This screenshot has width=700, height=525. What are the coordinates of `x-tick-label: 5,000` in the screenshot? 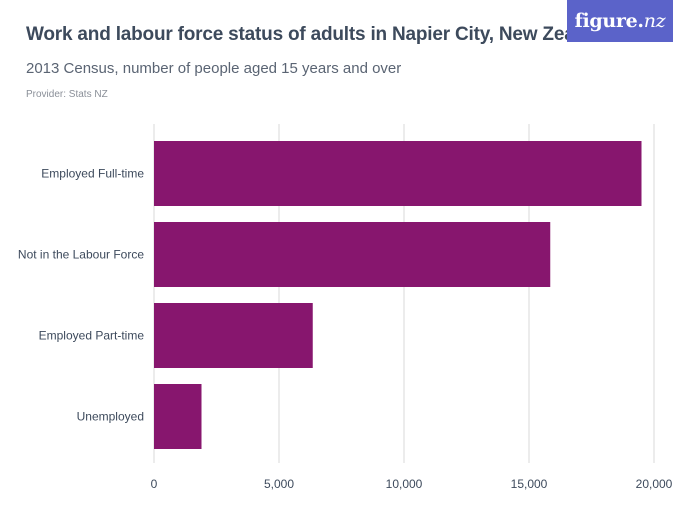 It's located at (279, 484).